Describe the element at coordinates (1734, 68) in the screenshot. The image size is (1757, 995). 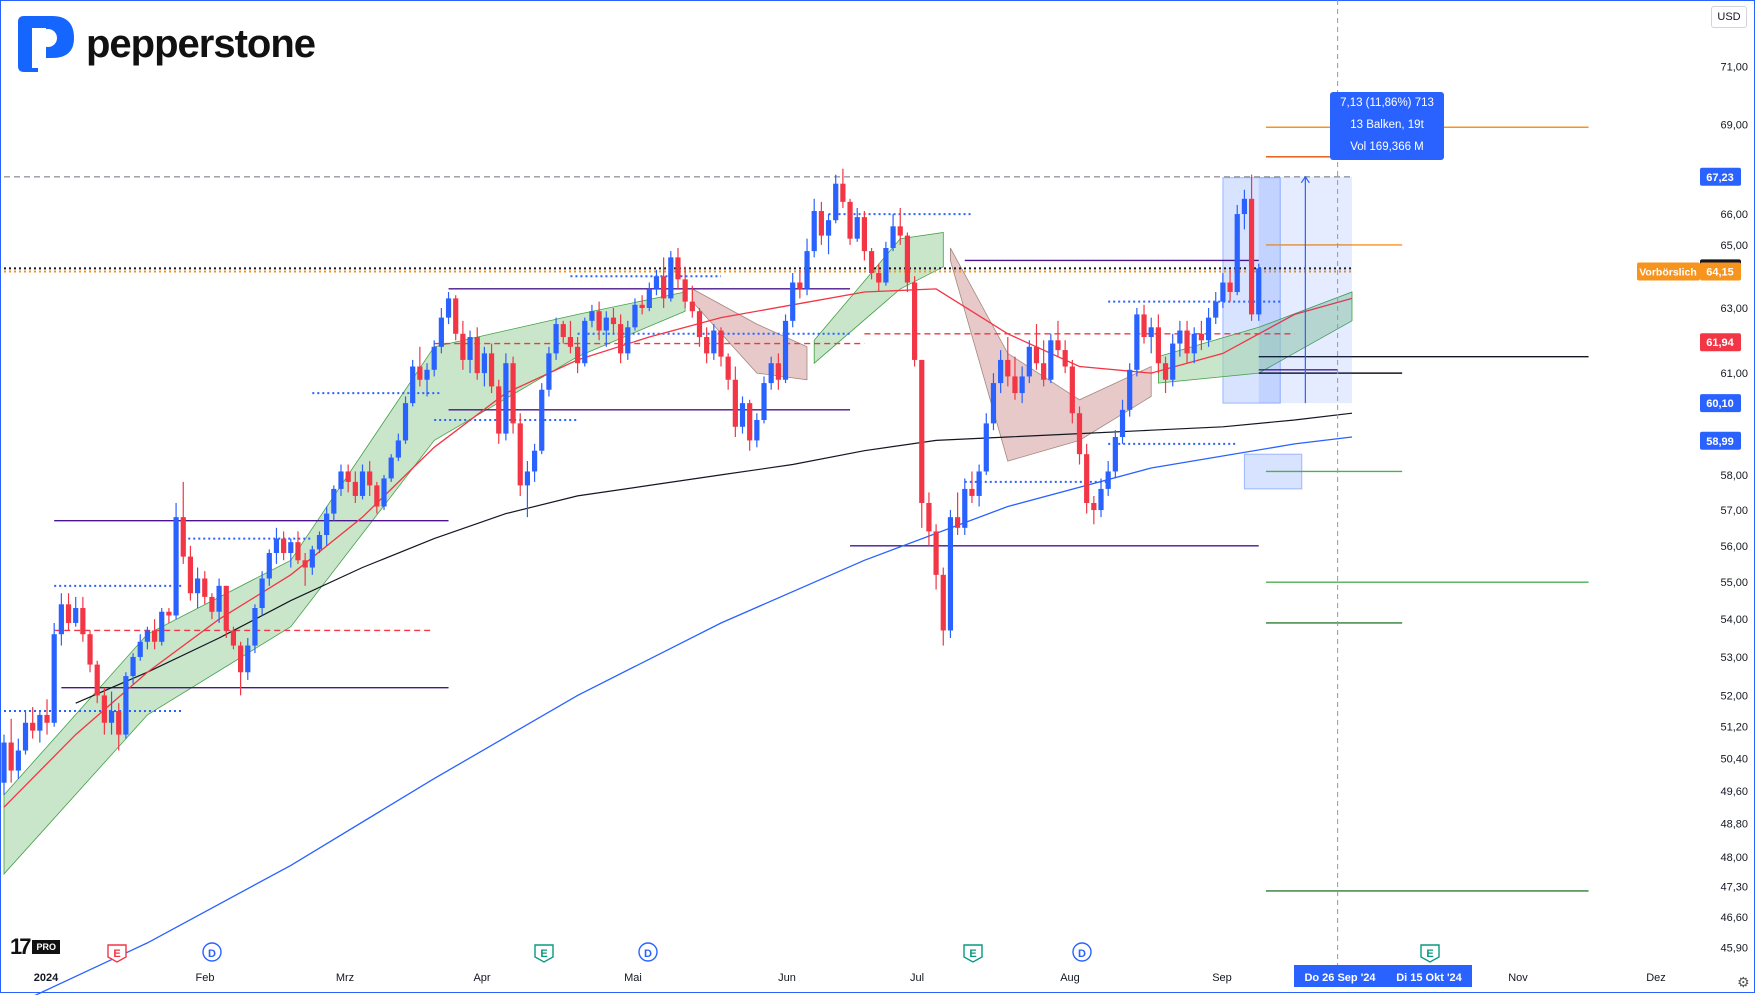
I see `y-tick-label: 71,00` at that location.